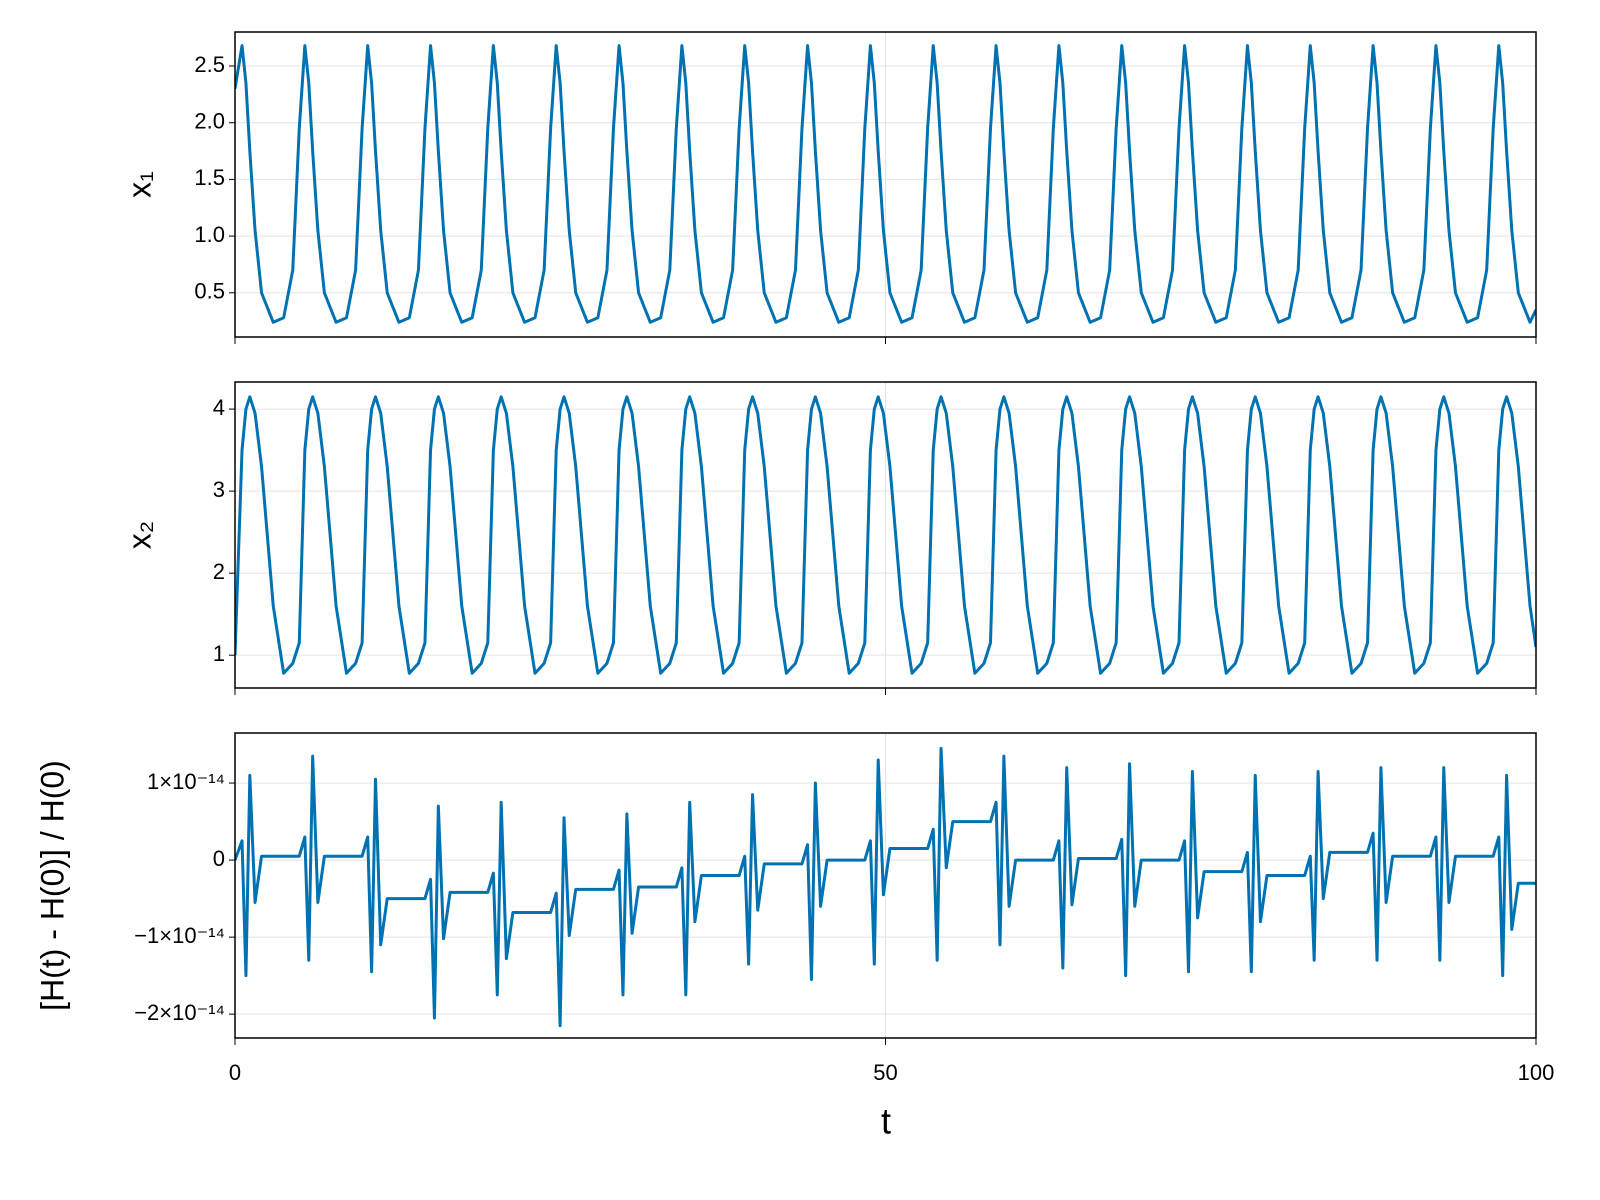 This screenshot has height=1200, width=1600. What do you see at coordinates (186, 781) in the screenshot?
I see `y-tick-label: 1×10⁻¹⁴` at bounding box center [186, 781].